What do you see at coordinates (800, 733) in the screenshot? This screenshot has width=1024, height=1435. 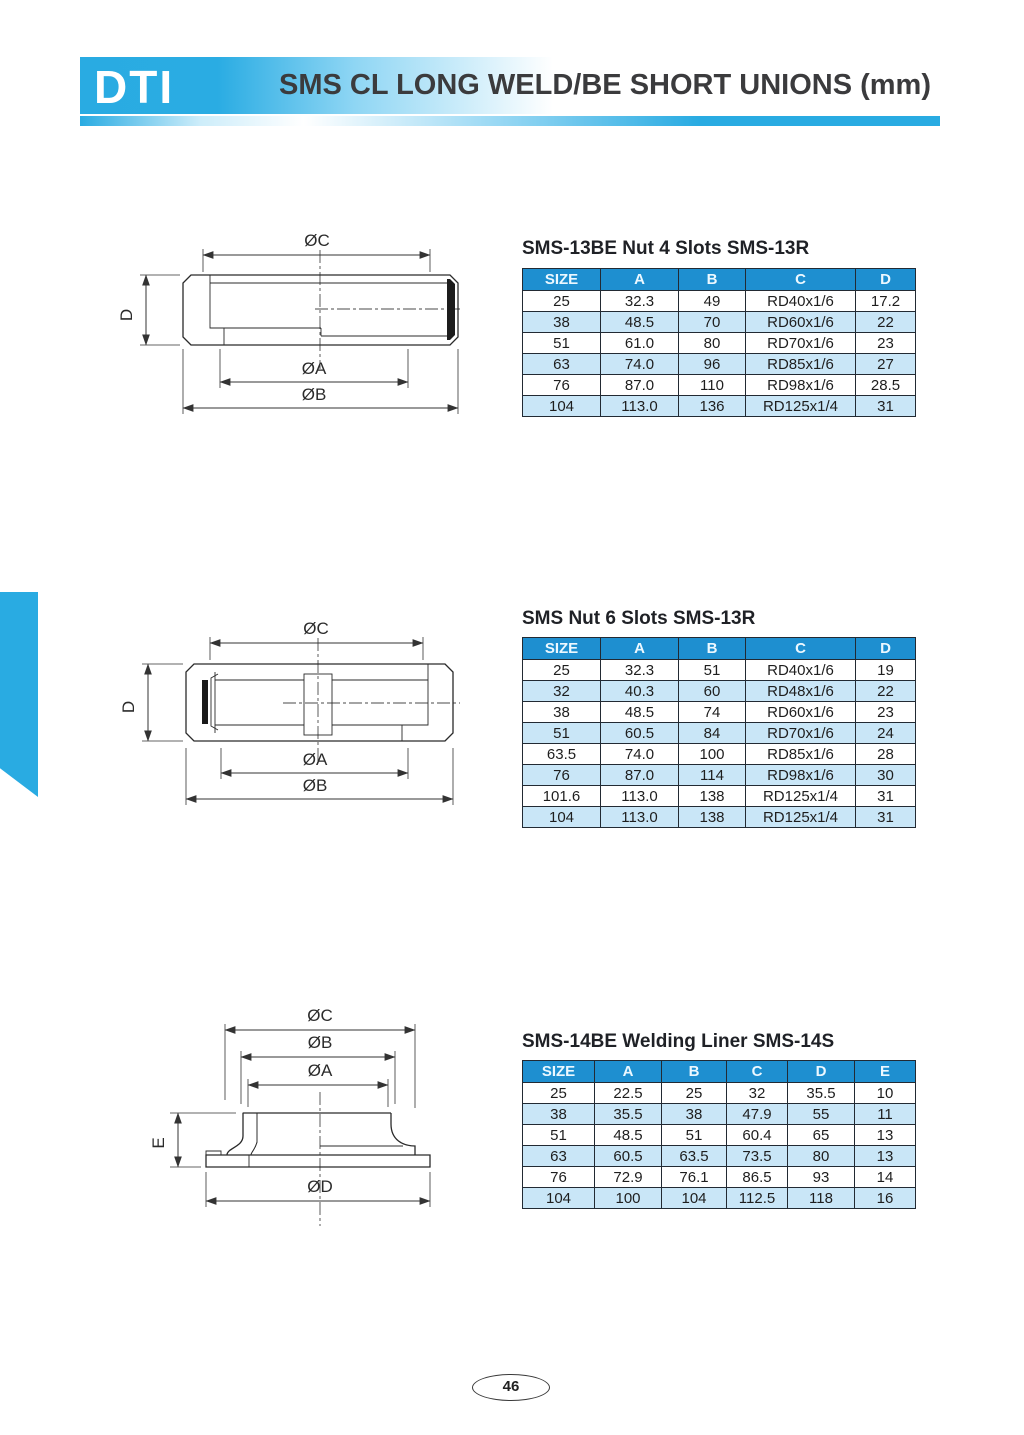 I see `table-cell: RD70x1/6` at bounding box center [800, 733].